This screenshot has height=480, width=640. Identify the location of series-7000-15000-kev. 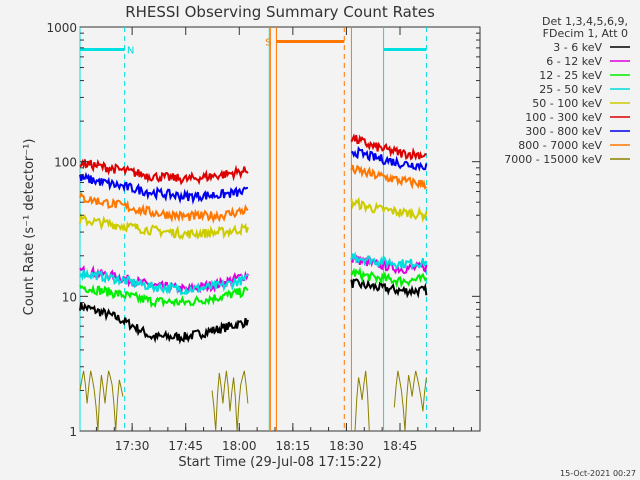
(253, 401).